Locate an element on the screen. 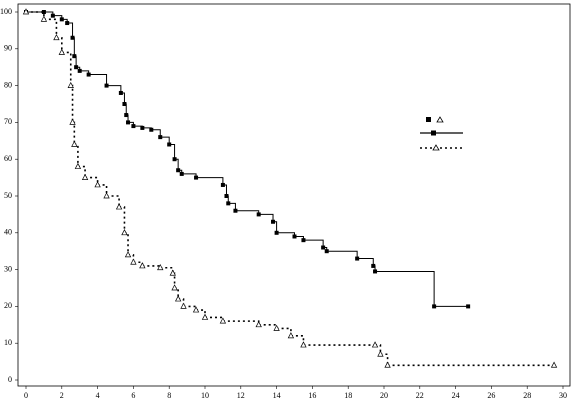 The width and height of the screenshot is (574, 409). y-tick-label: 80 is located at coordinates (8, 84).